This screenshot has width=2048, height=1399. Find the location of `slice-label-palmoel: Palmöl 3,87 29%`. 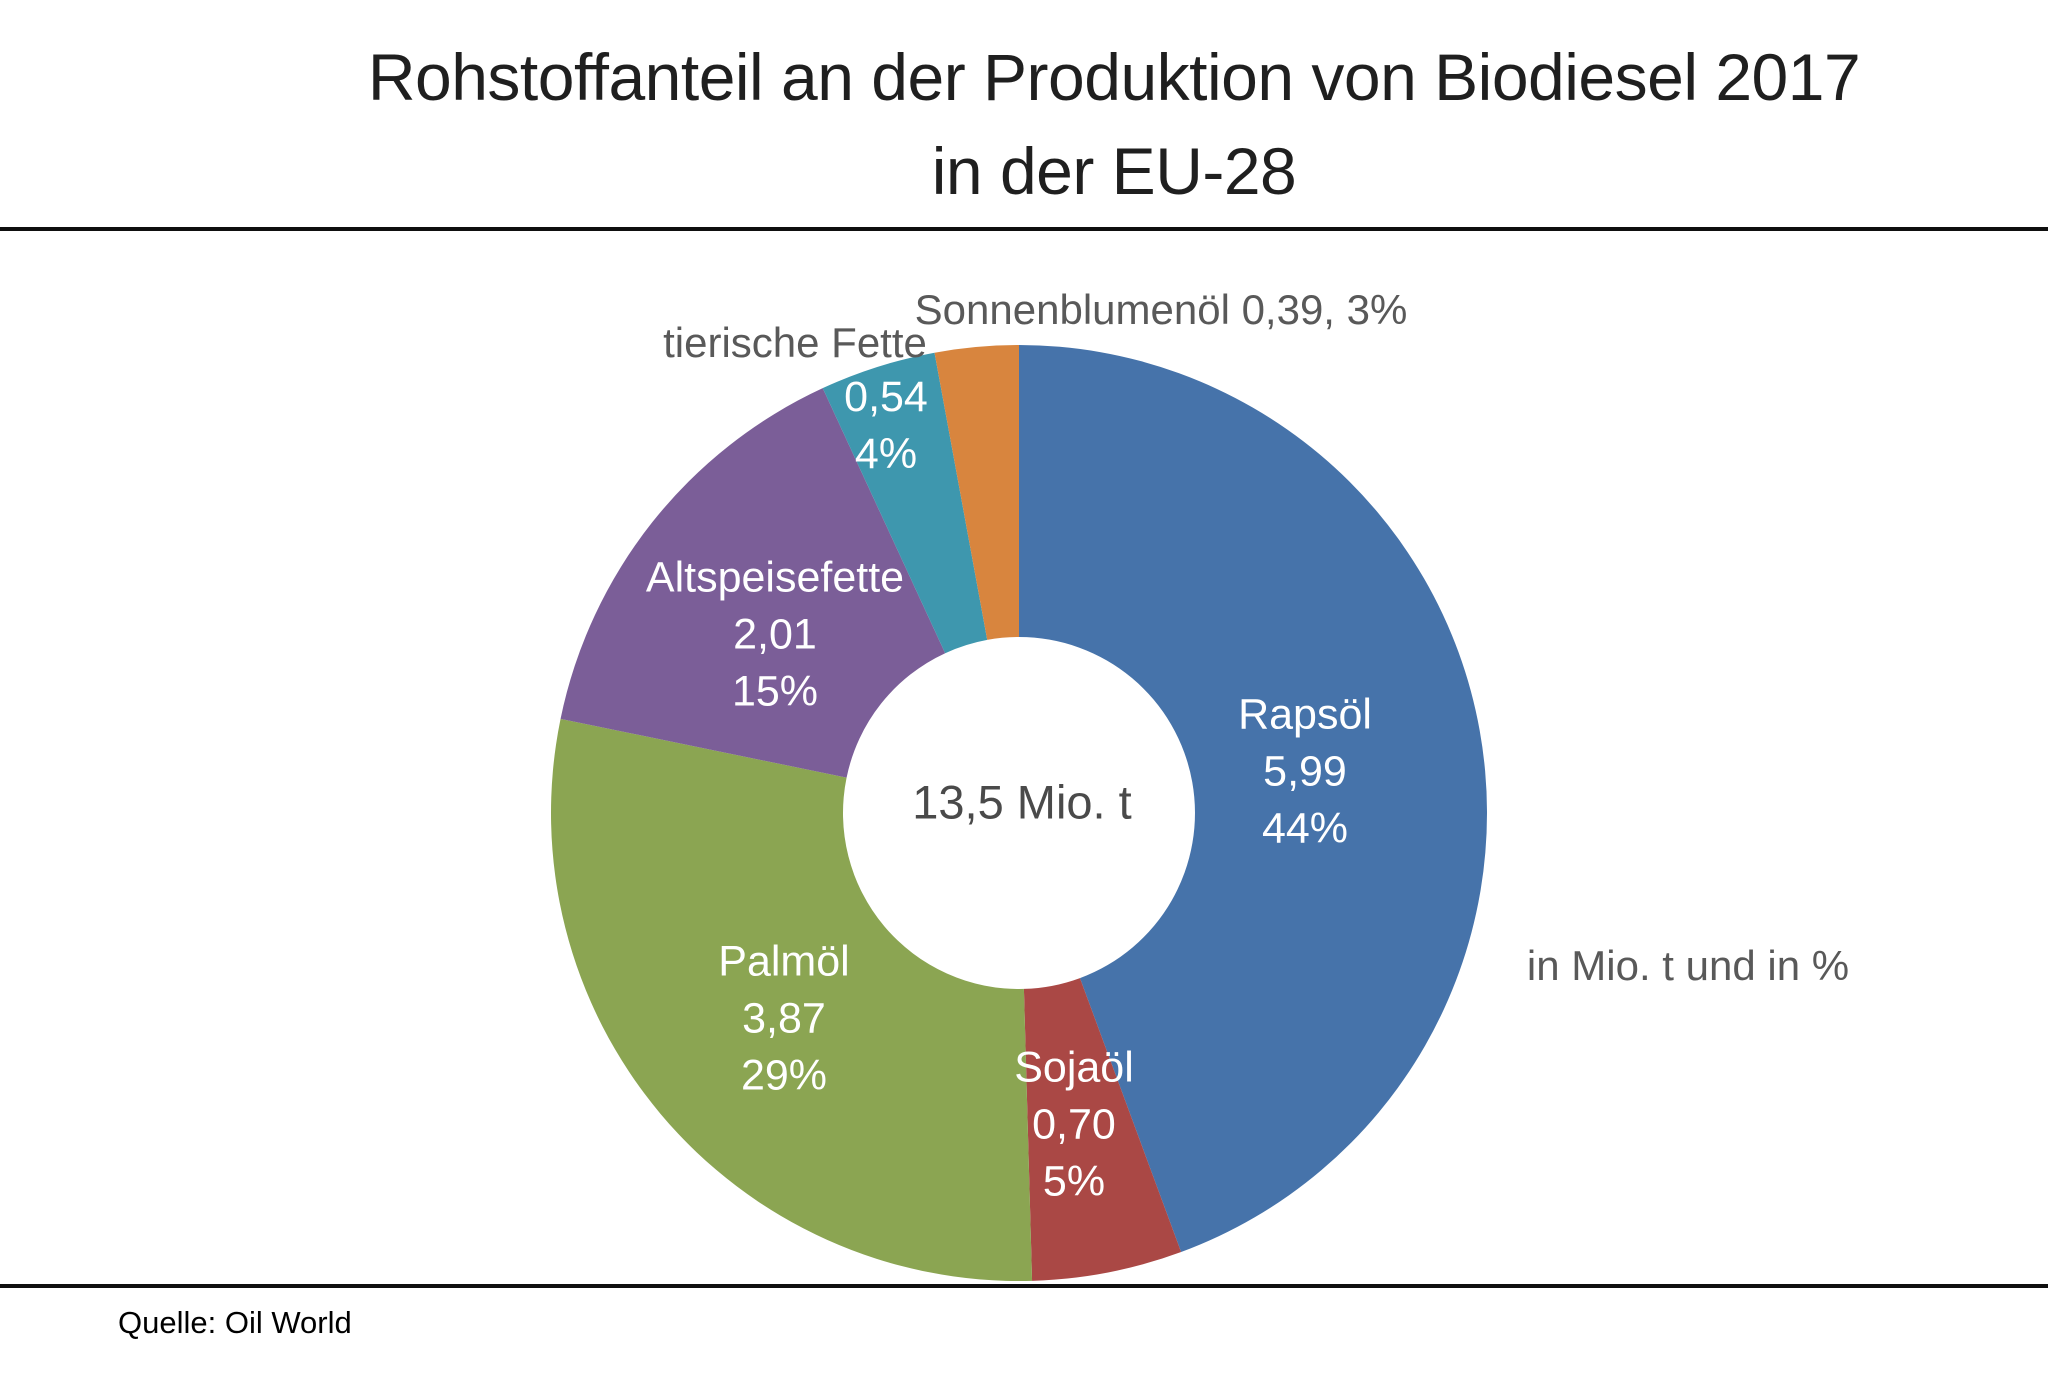

slice-label-palmoel: Palmöl 3,87 29% is located at coordinates (783, 1019).